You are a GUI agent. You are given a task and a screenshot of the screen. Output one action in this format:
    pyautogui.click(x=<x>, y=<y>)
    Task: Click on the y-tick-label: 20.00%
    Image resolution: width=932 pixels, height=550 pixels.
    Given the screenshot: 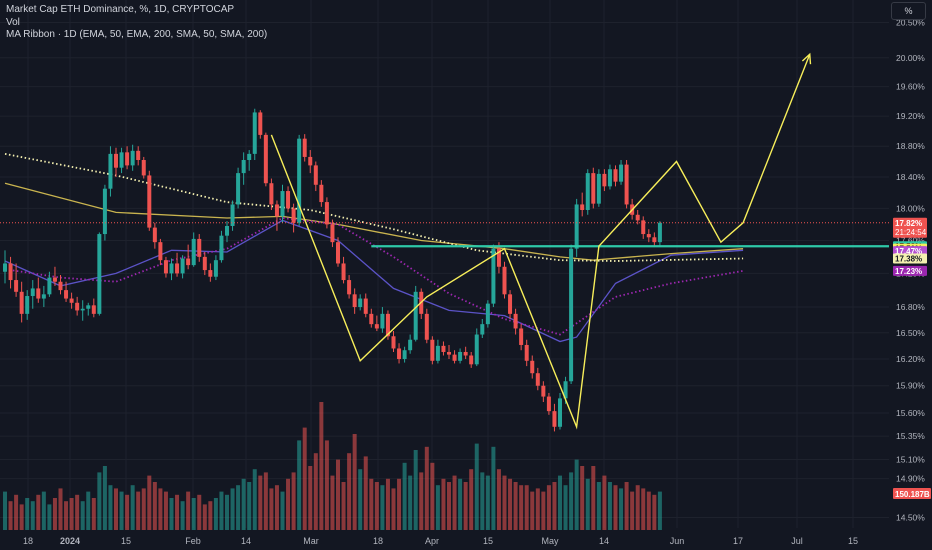 What is the action you would take?
    pyautogui.click(x=910, y=58)
    